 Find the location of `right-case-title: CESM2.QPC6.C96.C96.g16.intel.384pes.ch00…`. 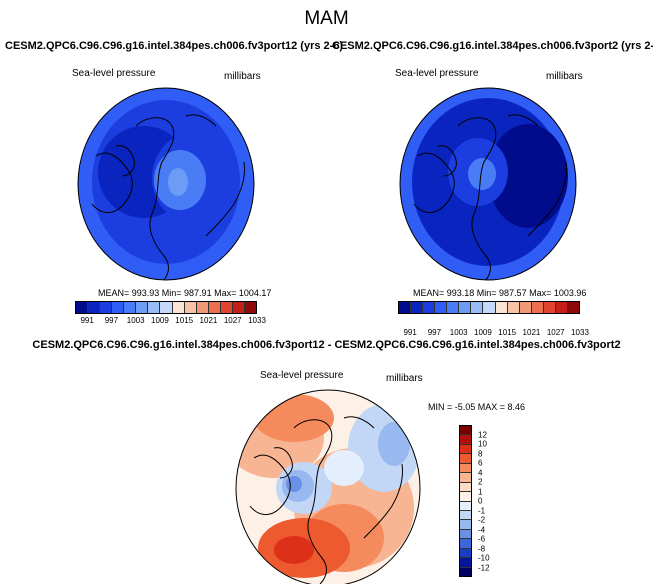

right-case-title: CESM2.QPC6.C96.C96.g16.intel.384pes.ch00… is located at coordinates (492, 46).